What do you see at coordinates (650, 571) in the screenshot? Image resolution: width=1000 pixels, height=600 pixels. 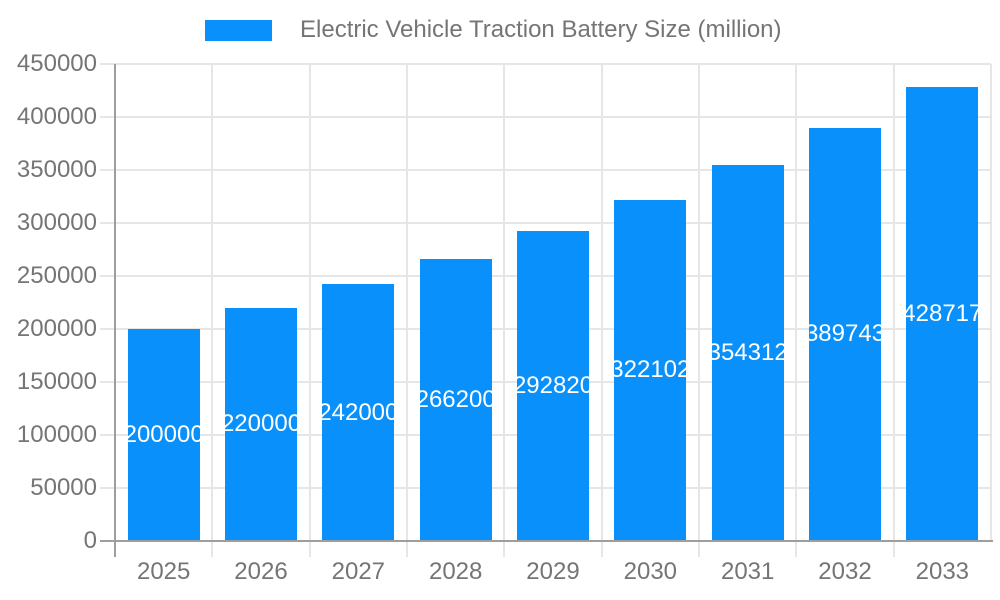 I see `x-axis-tick-label: 2030` at bounding box center [650, 571].